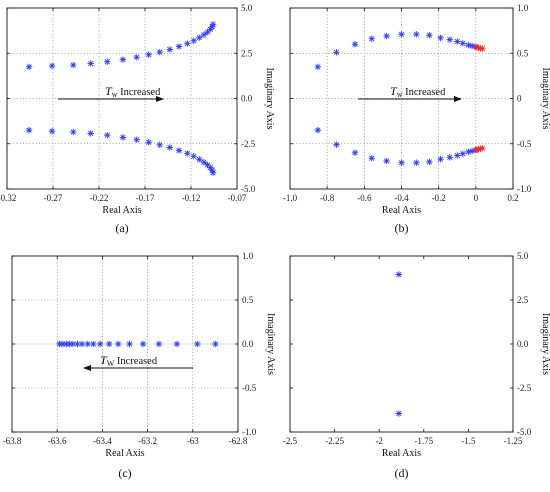  I want to click on x-tick-label: -1.0, so click(290, 198).